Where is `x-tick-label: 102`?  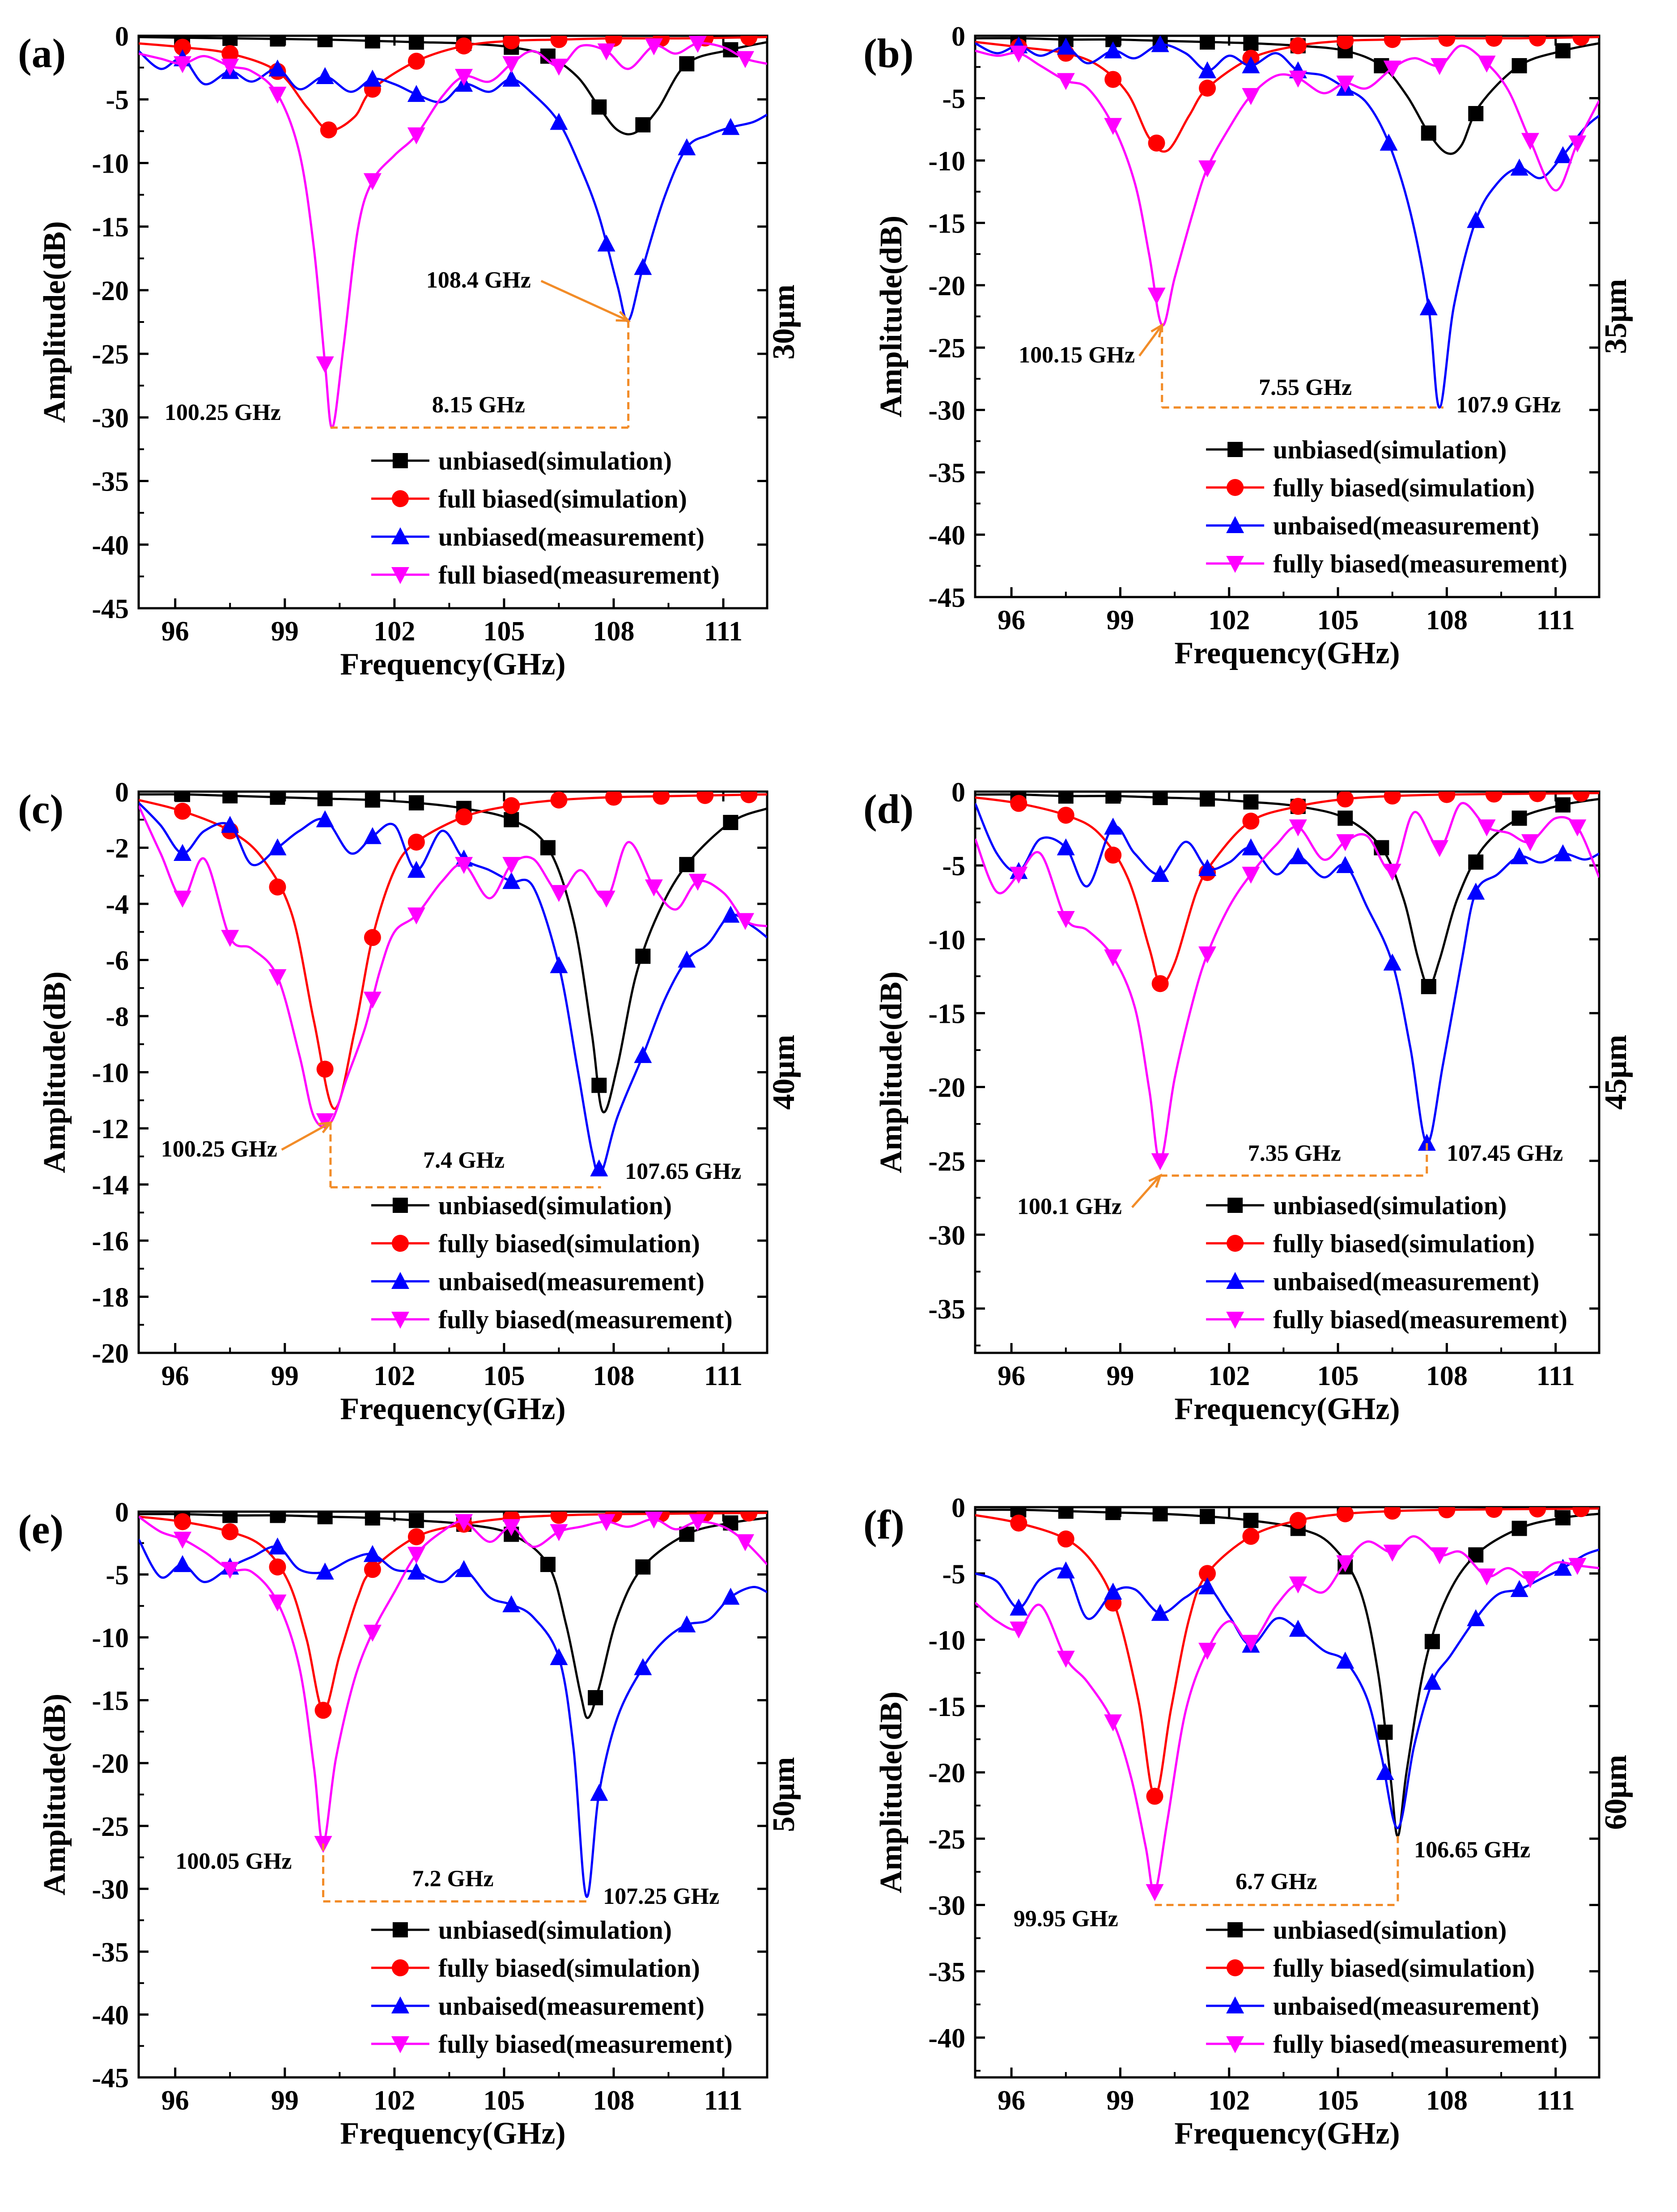 x-tick-label: 102 is located at coordinates (394, 632).